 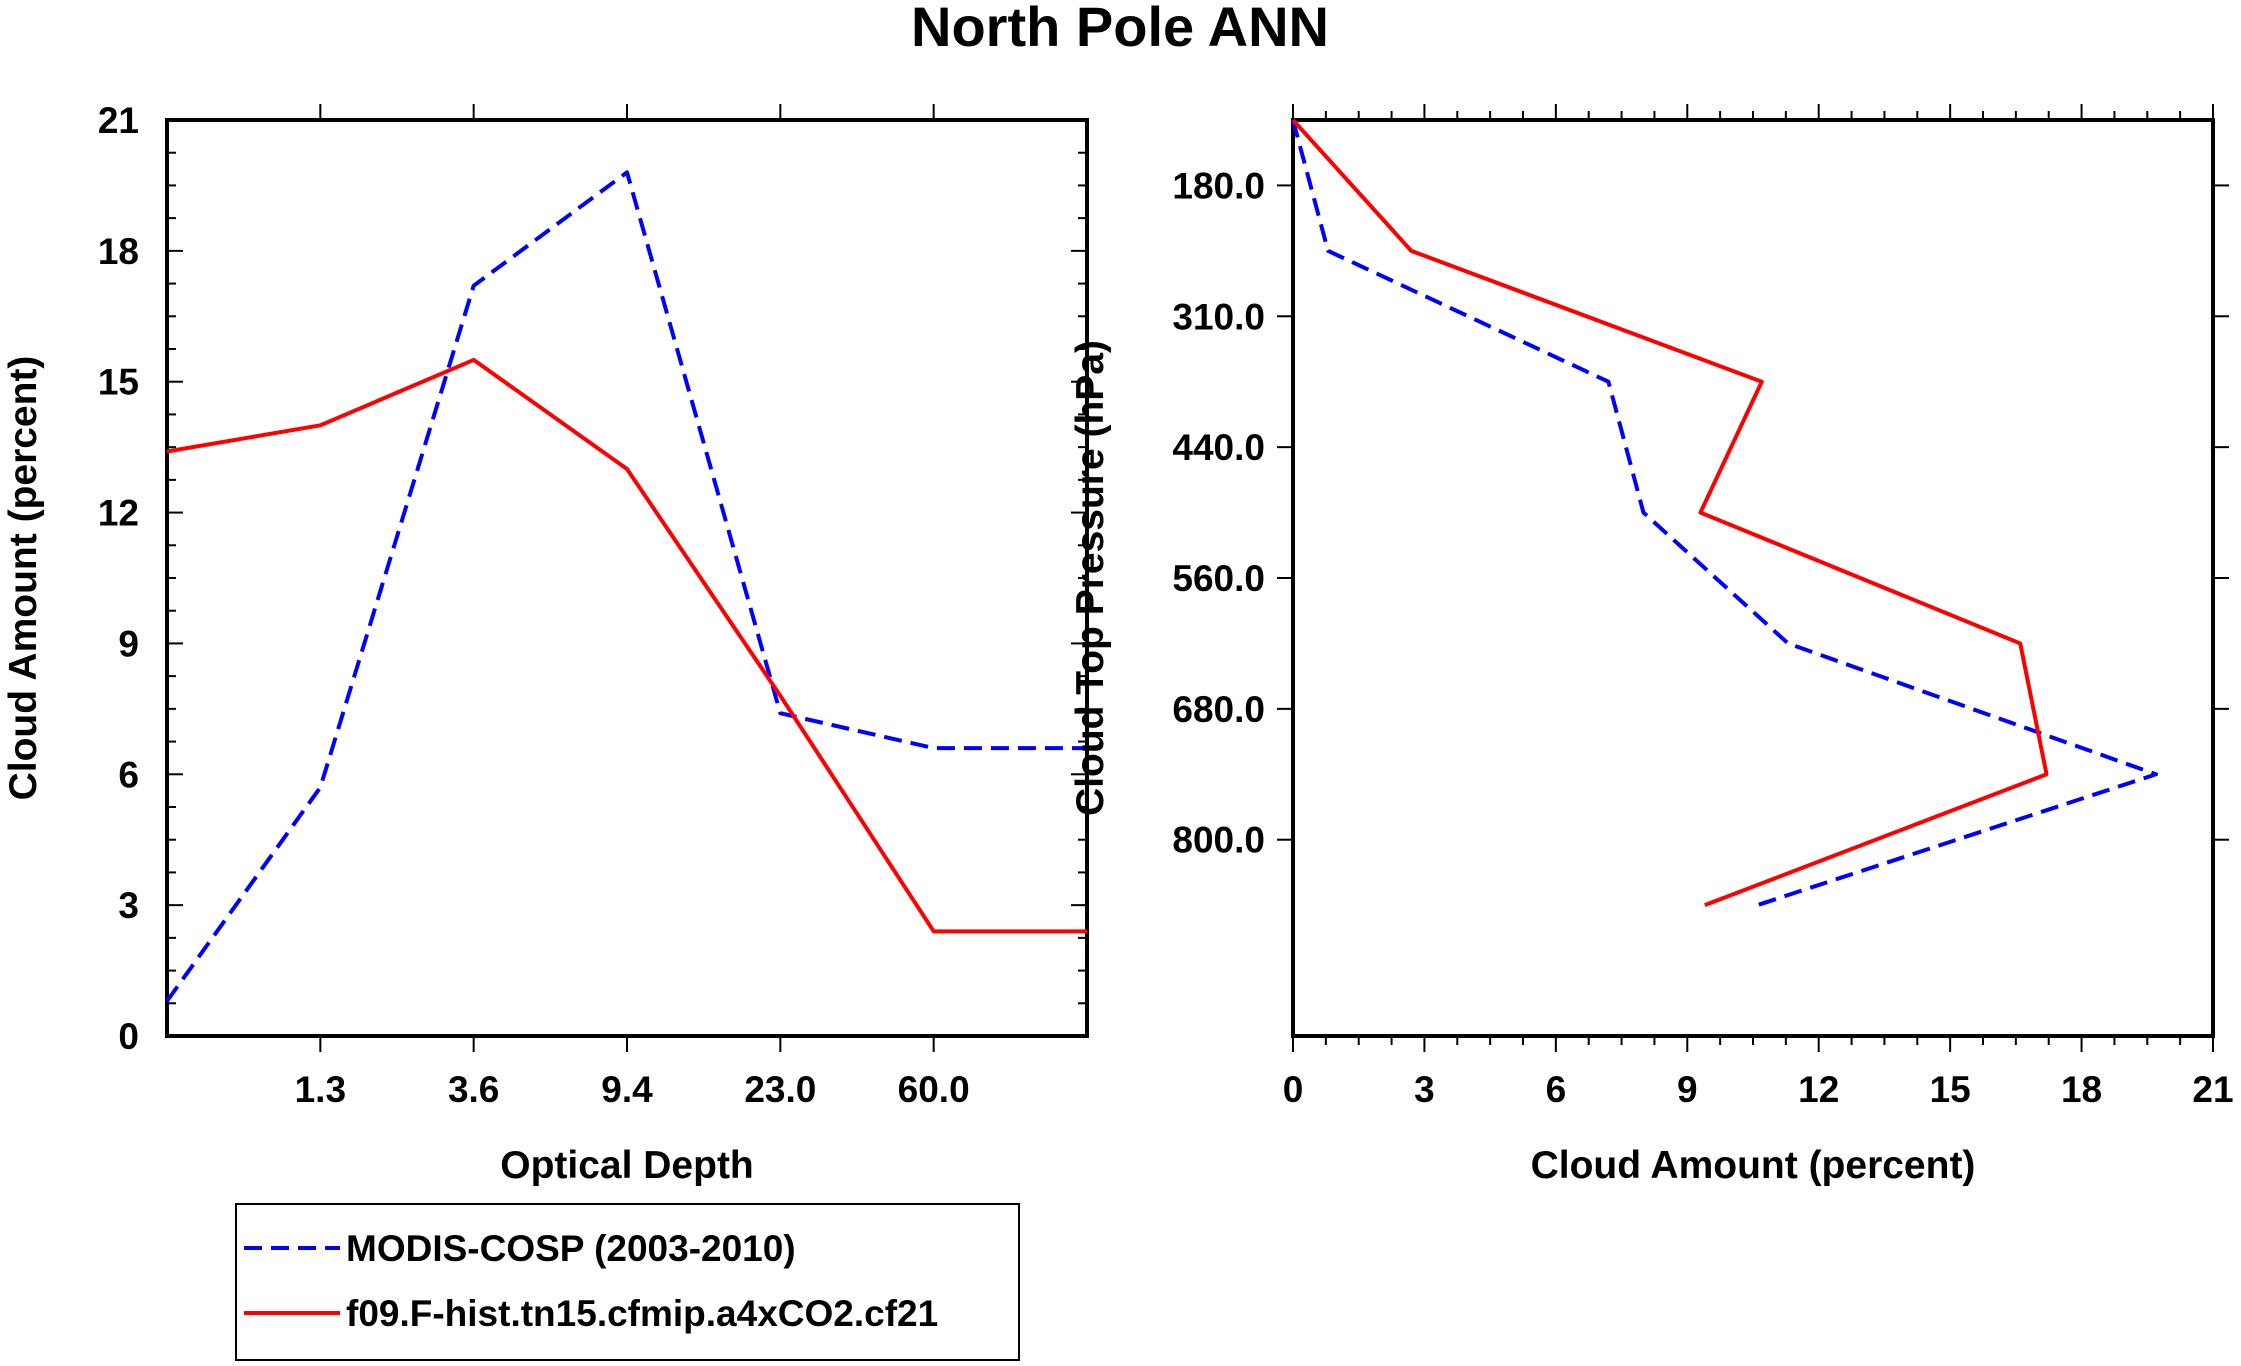 What do you see at coordinates (473, 1089) in the screenshot?
I see `left-x-tick-label: 3.6` at bounding box center [473, 1089].